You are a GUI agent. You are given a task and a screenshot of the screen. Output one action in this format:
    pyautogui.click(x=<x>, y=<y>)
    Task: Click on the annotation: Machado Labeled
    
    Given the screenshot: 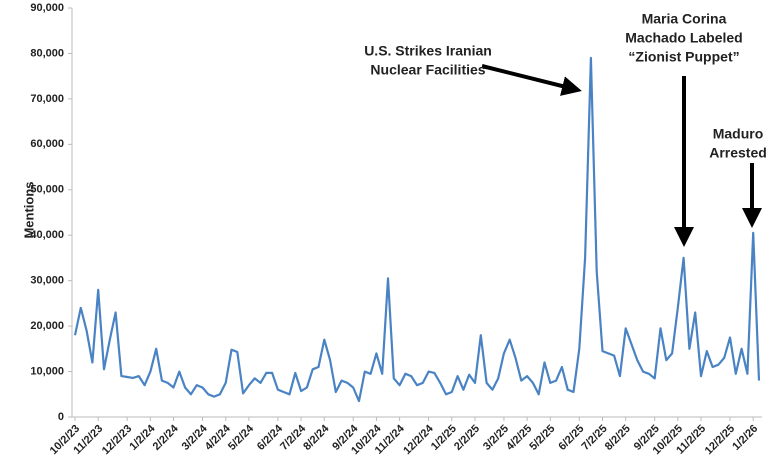 What is the action you would take?
    pyautogui.click(x=683, y=38)
    